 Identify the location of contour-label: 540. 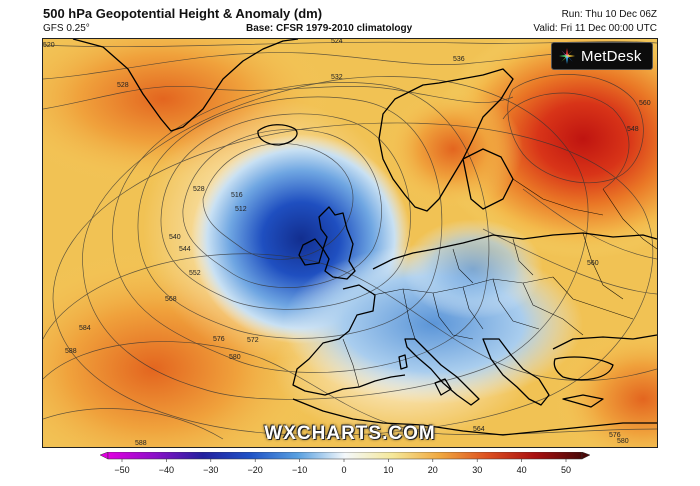
(175, 237).